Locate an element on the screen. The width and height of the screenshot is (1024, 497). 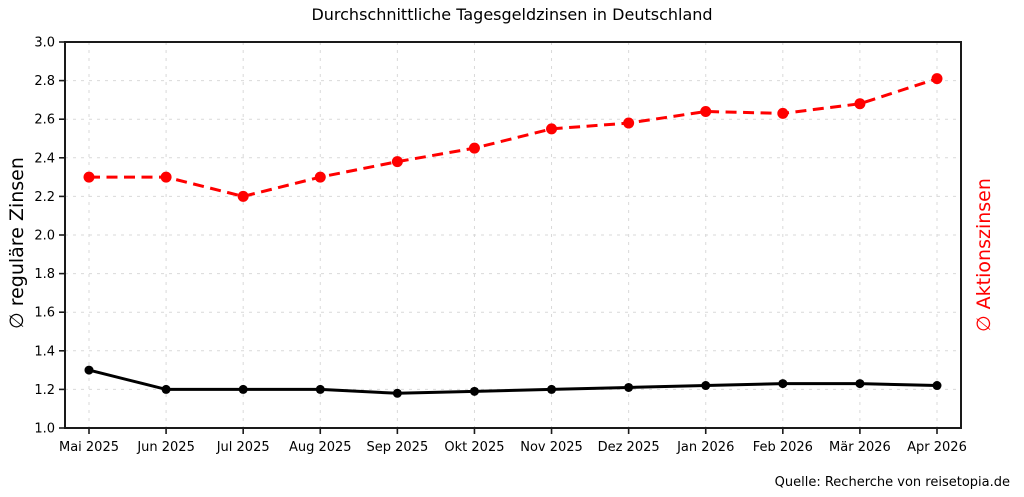
y-tick-label: 1.2 is located at coordinates (44, 390).